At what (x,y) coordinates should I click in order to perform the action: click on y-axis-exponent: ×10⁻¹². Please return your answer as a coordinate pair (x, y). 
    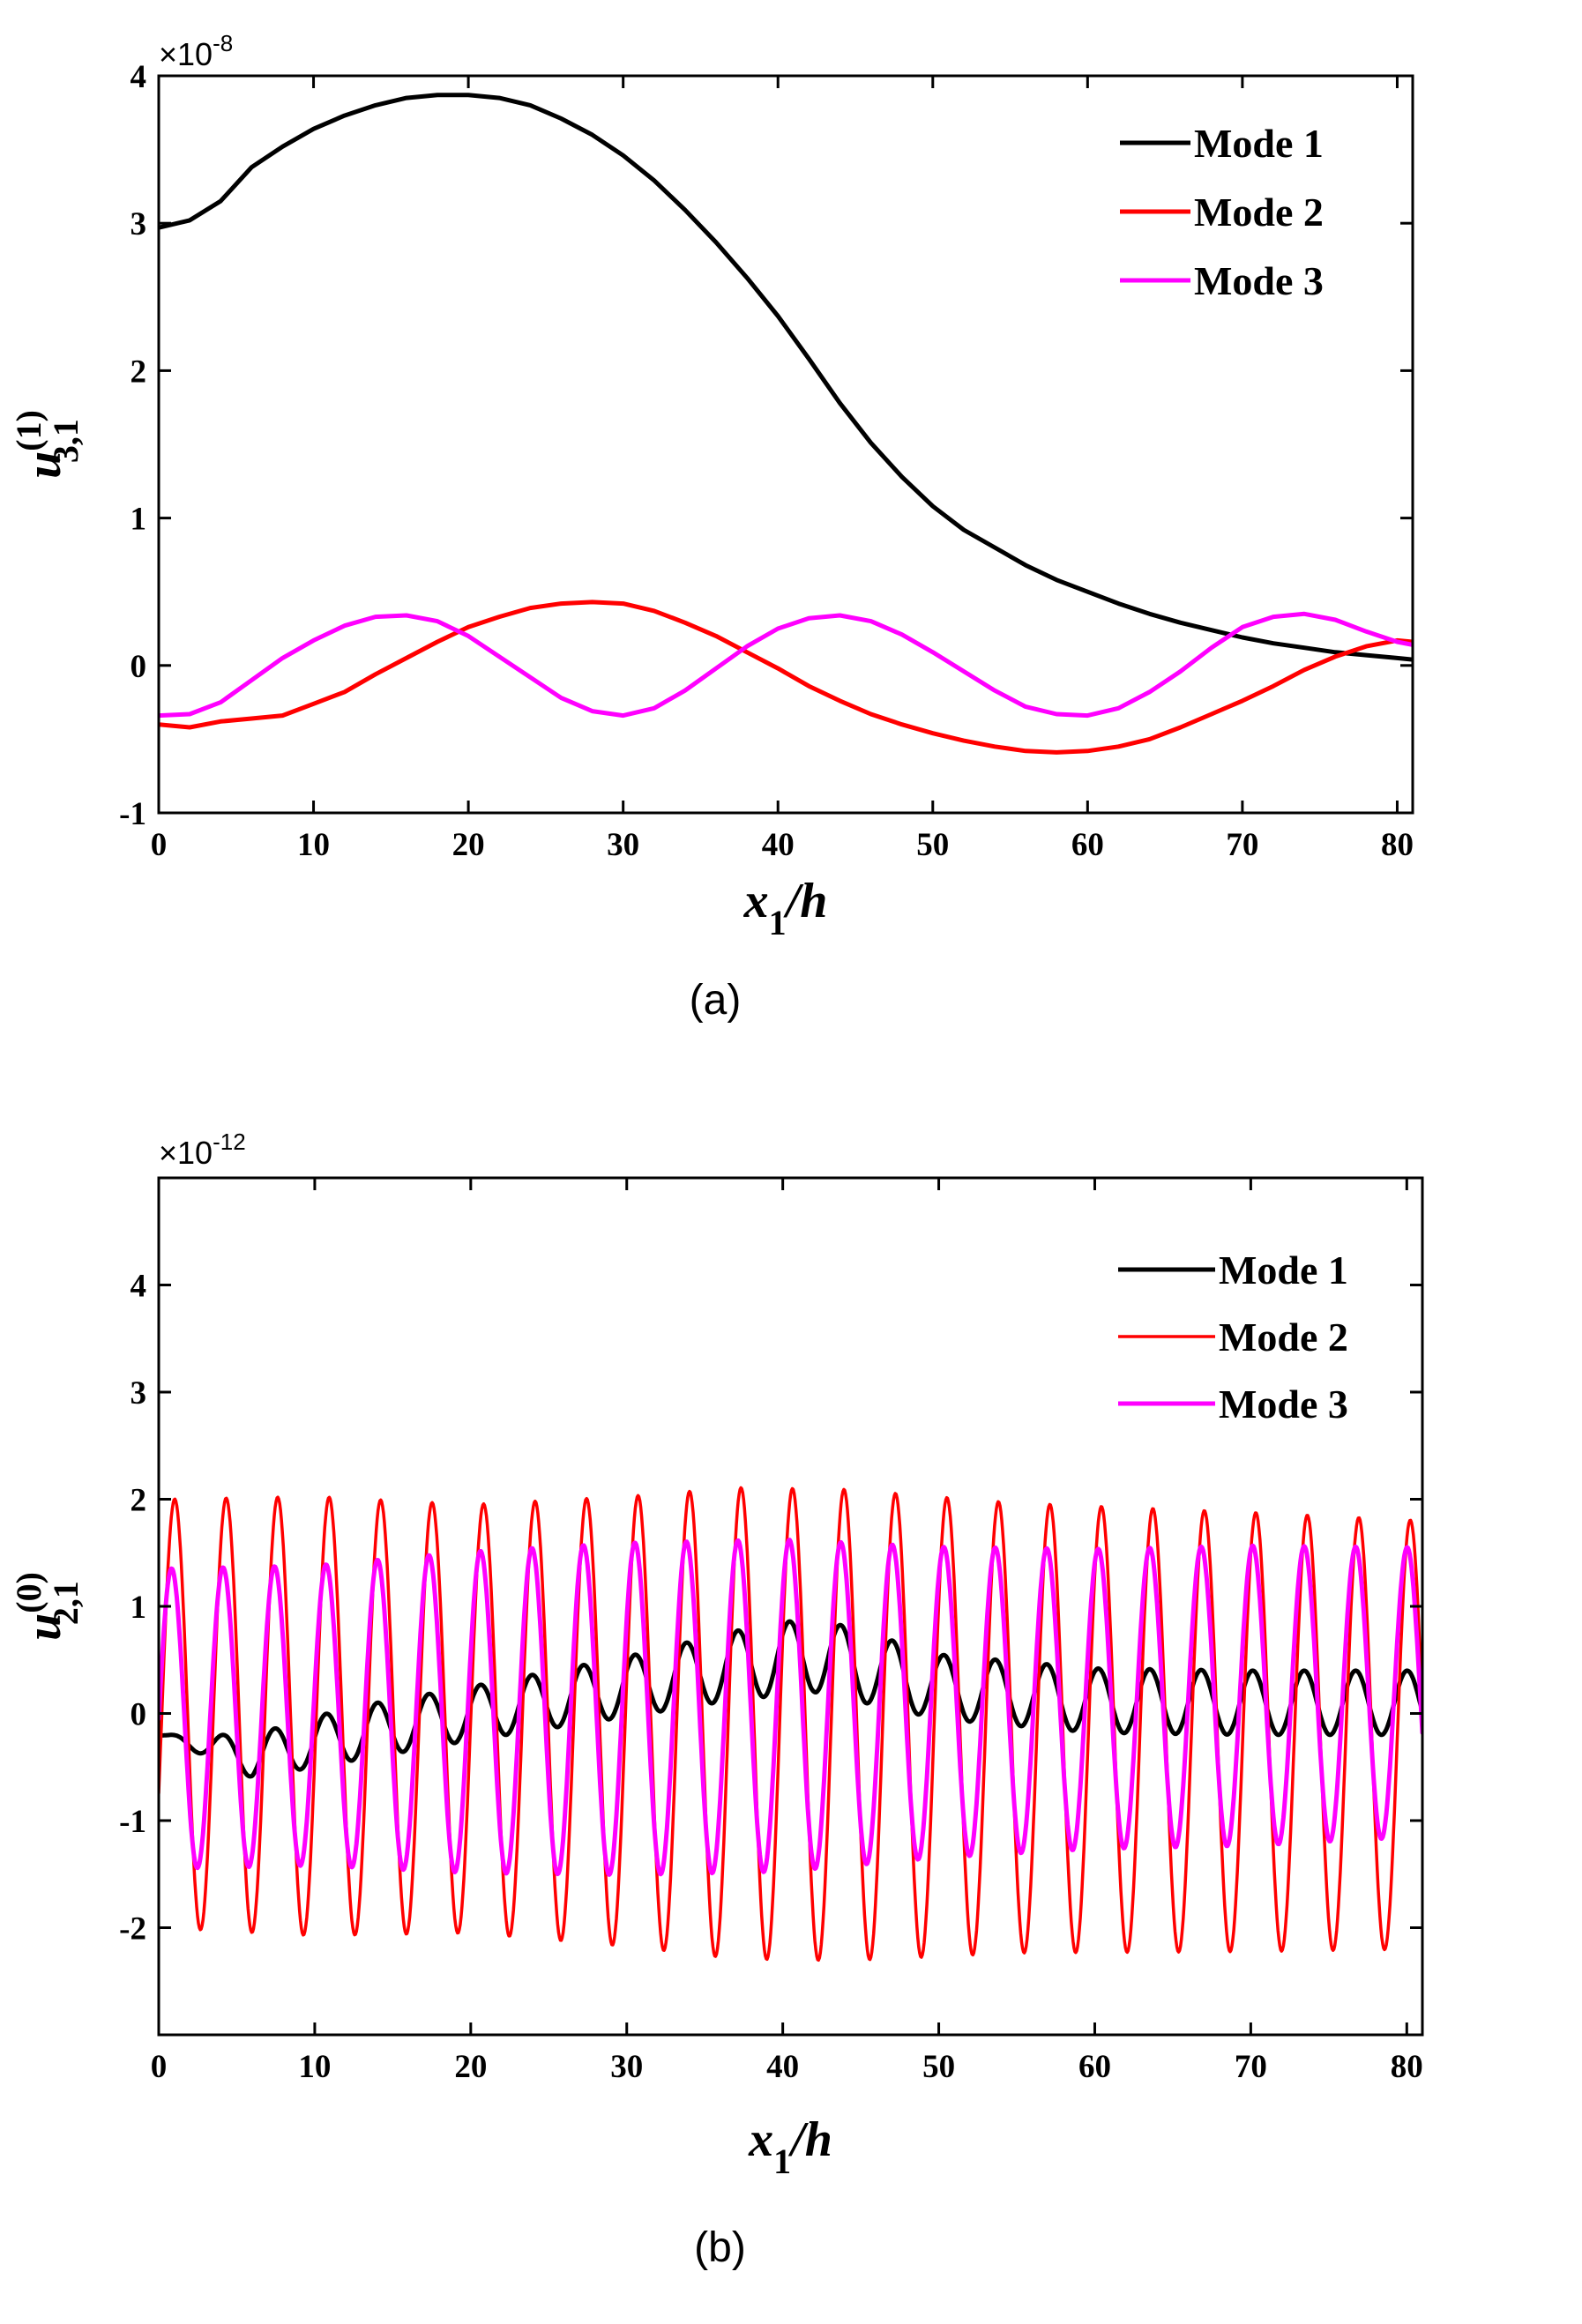
    Looking at the image, I should click on (202, 1149).